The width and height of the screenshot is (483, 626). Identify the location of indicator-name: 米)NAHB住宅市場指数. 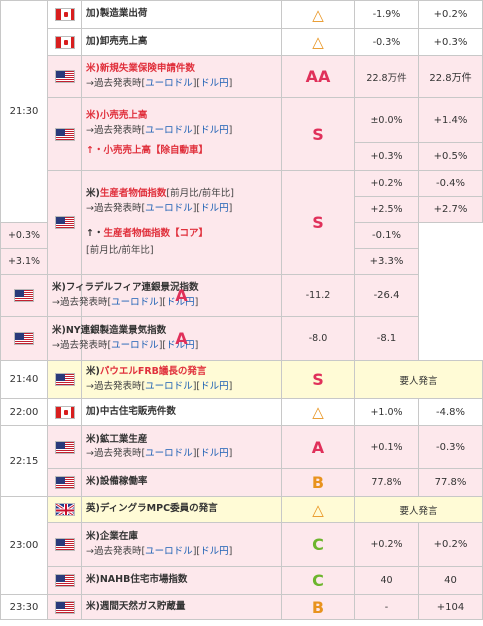
(181, 580).